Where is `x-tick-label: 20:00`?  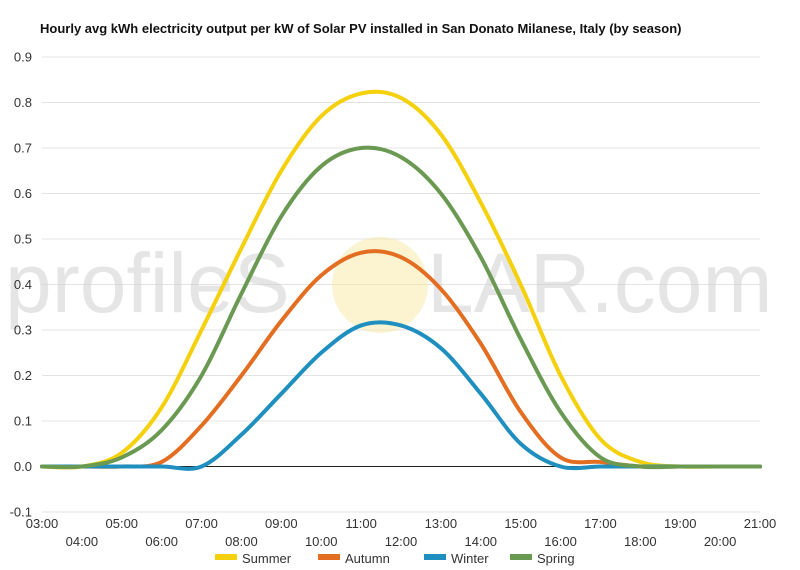 x-tick-label: 20:00 is located at coordinates (720, 541).